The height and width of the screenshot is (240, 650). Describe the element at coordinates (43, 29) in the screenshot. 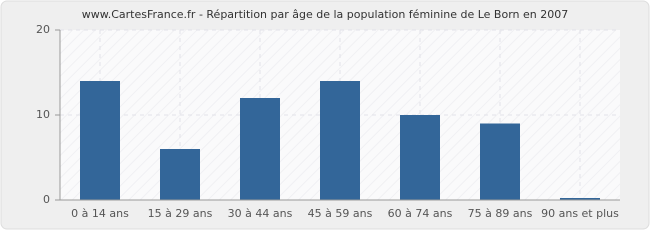

I see `y-tick-label: 20` at that location.